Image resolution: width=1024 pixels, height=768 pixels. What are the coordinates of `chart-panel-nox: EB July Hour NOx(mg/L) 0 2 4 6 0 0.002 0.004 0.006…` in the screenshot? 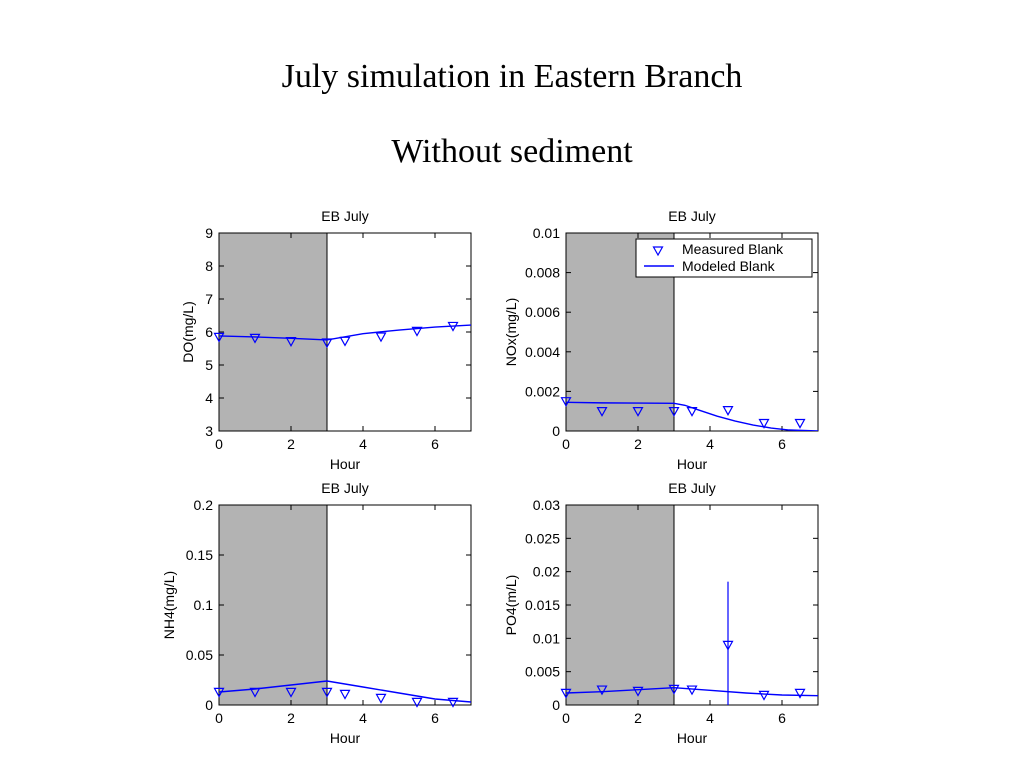 It's located at (661, 340).